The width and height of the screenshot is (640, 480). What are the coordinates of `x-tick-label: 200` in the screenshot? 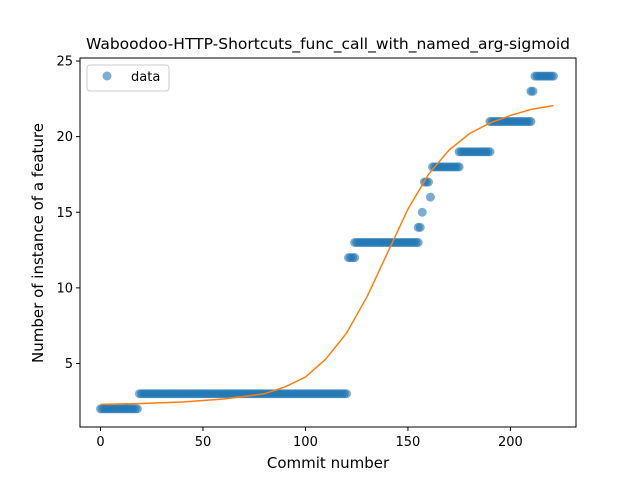 It's located at (510, 442).